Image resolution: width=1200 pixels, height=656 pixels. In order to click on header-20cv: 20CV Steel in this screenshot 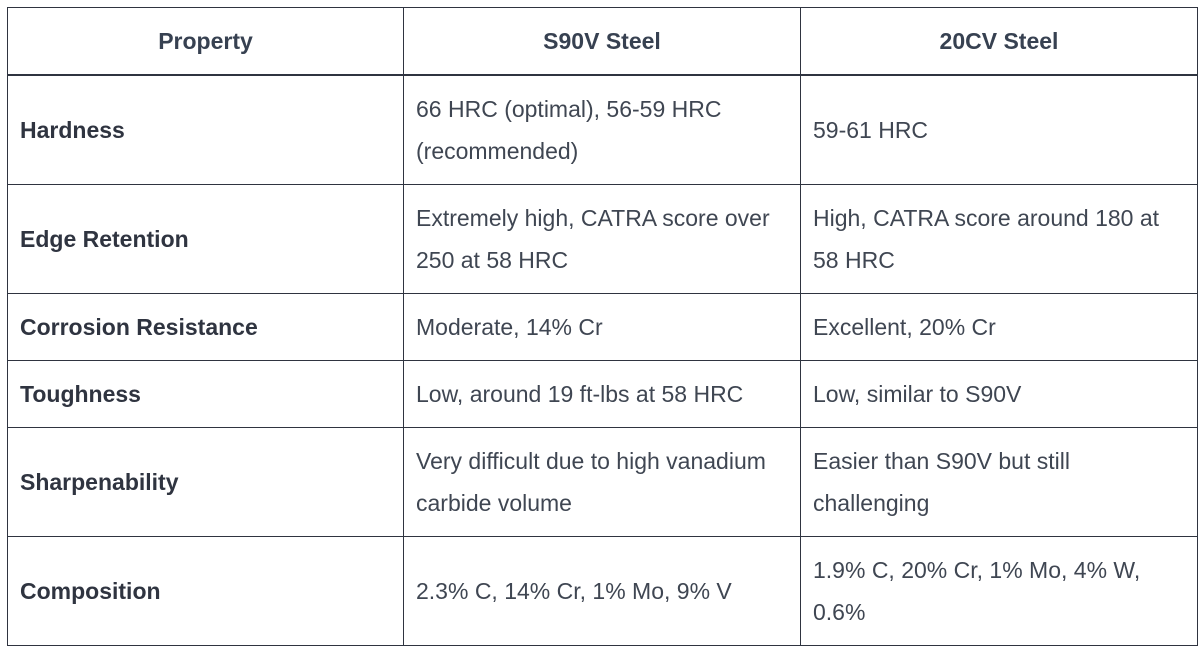, I will do `click(999, 41)`.